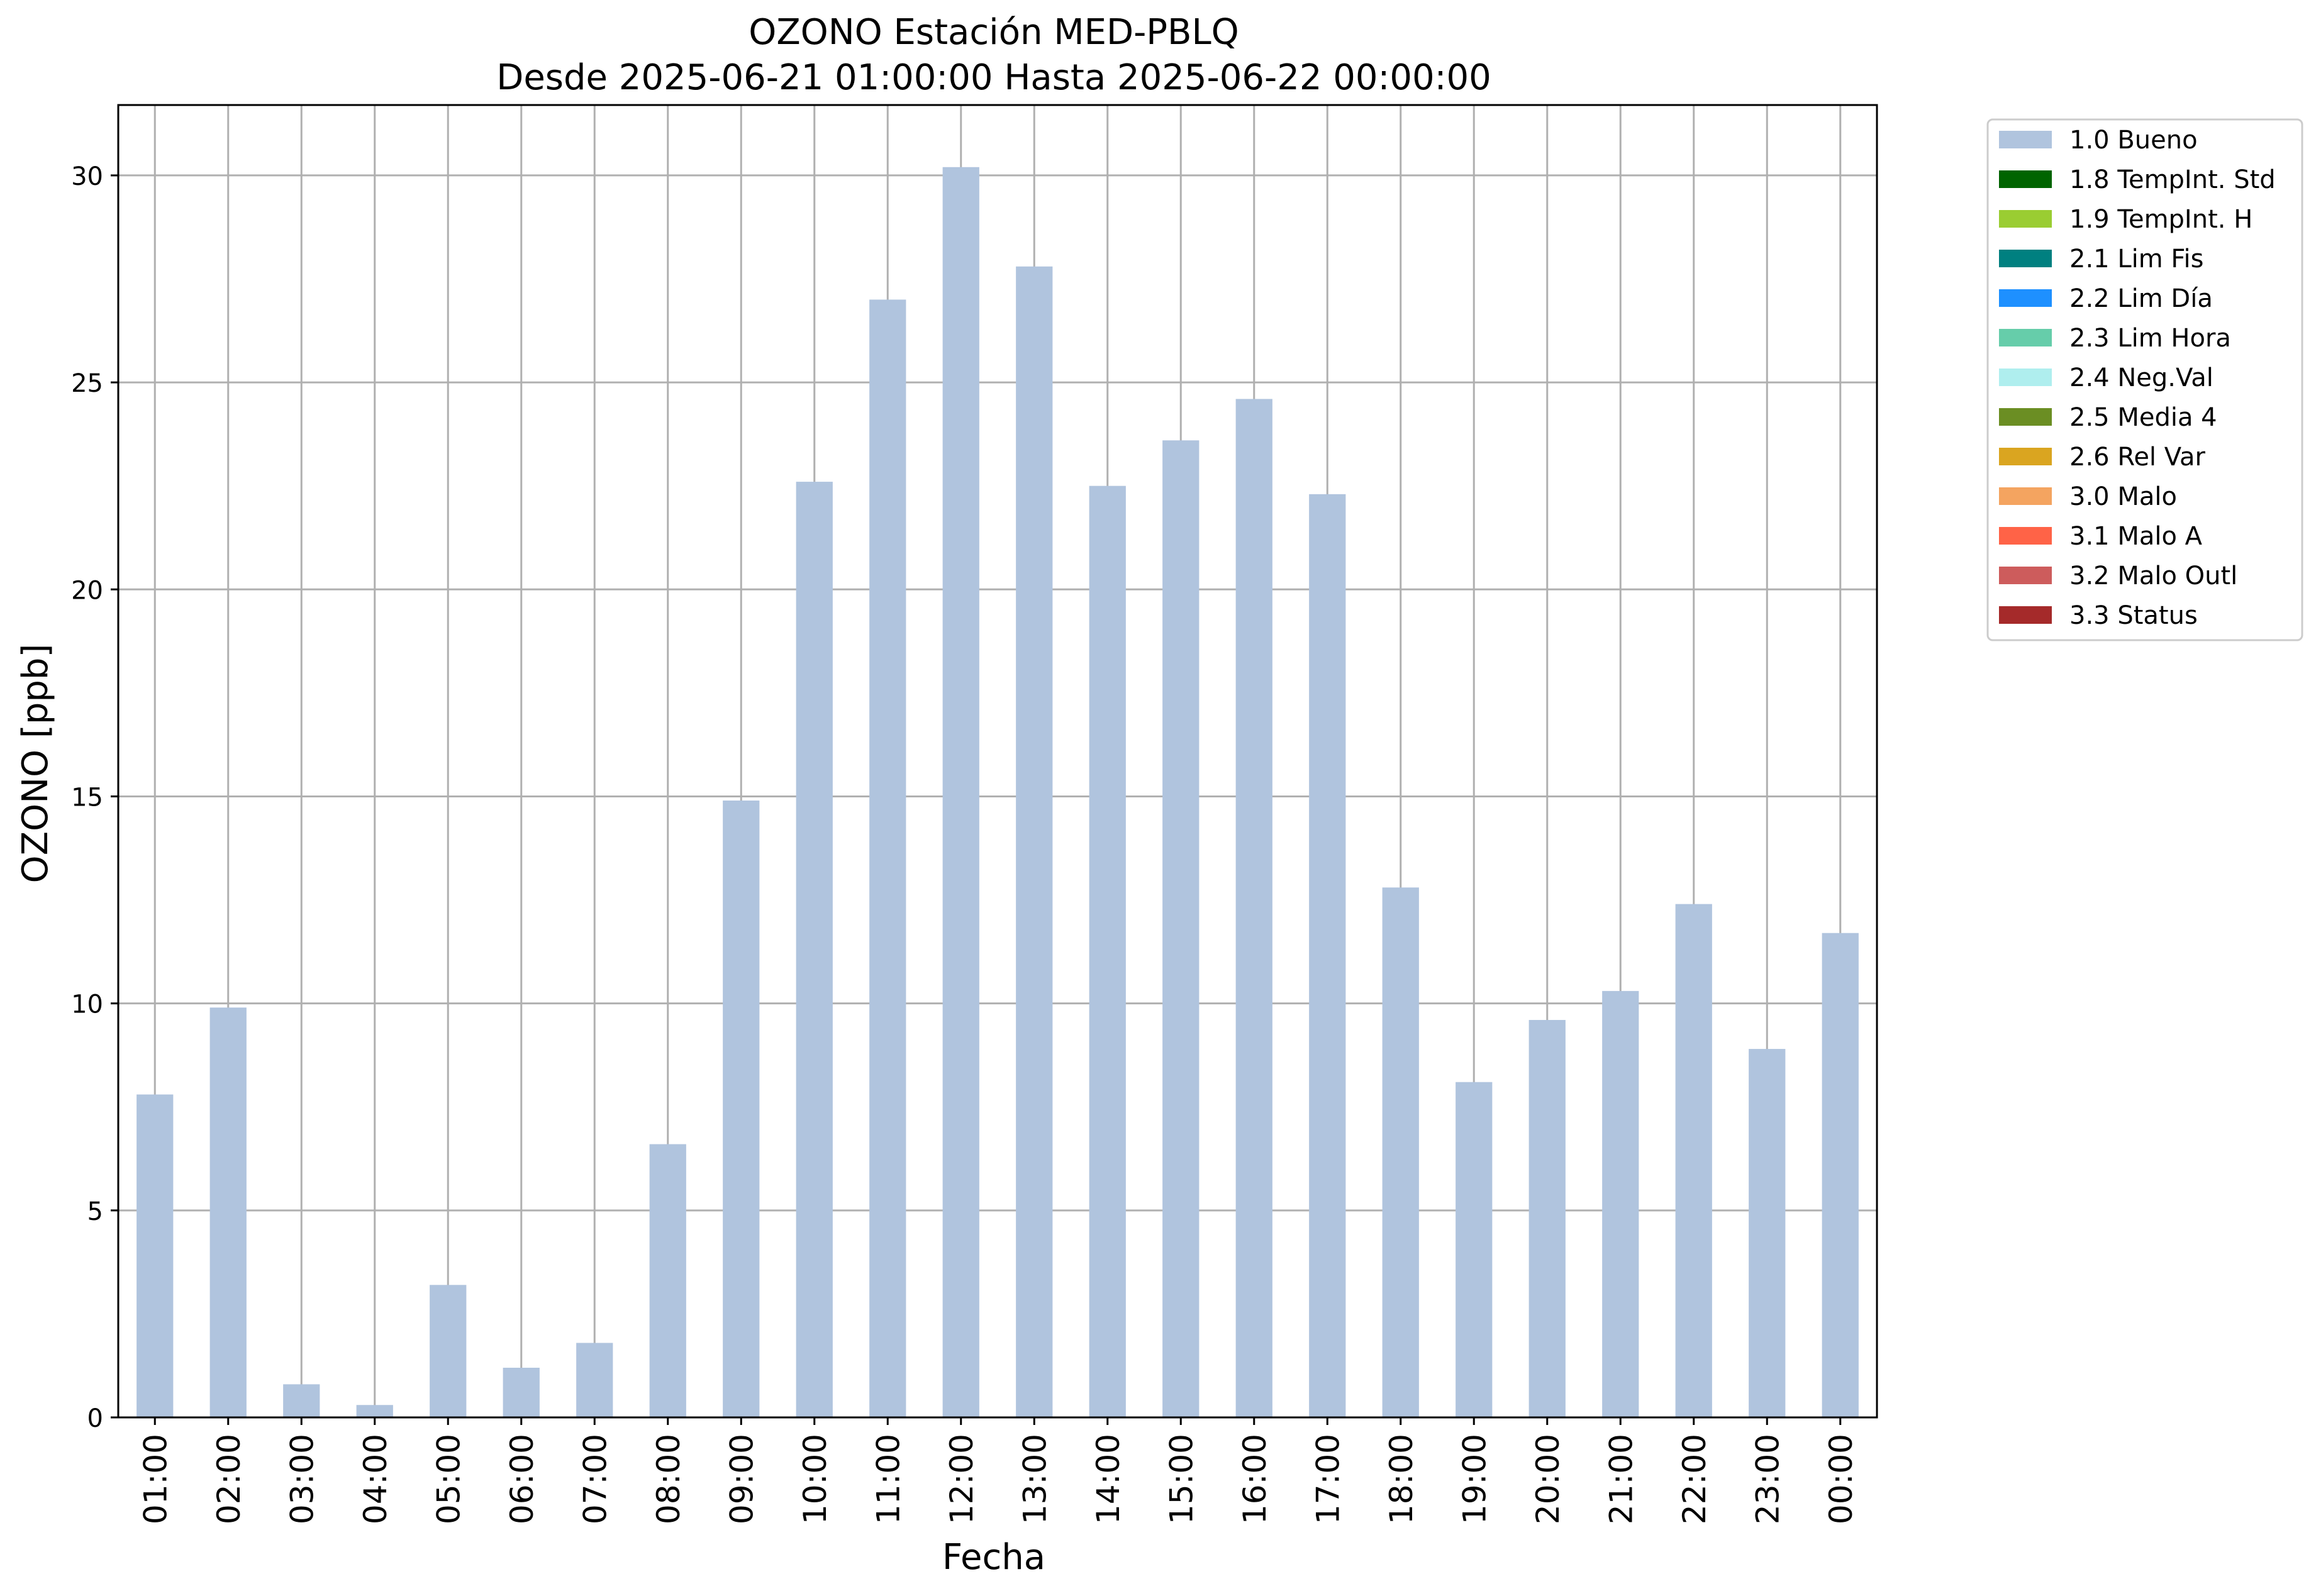  What do you see at coordinates (2133, 140) in the screenshot?
I see `legend-label: 1.0 Bueno` at bounding box center [2133, 140].